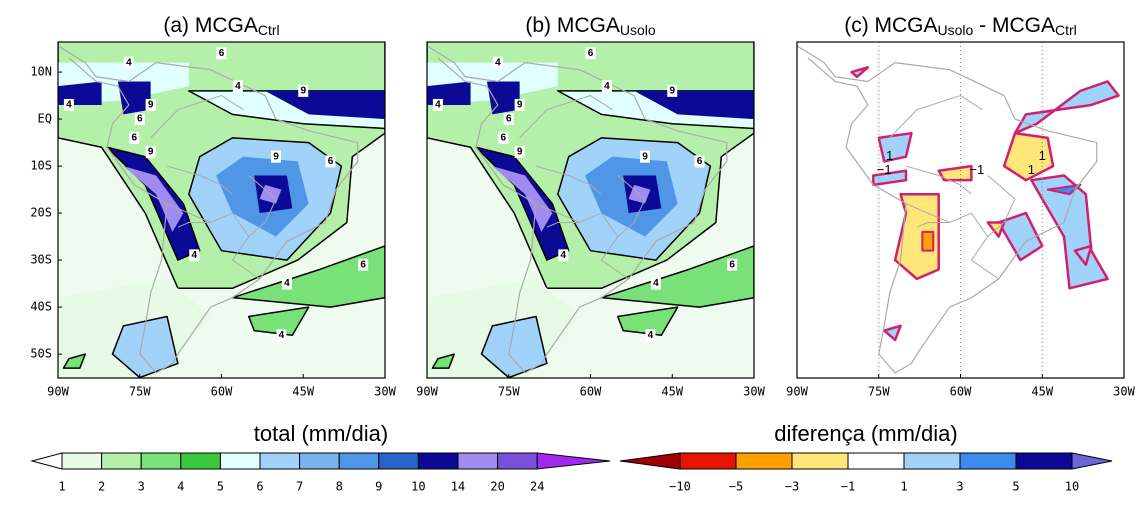 The image size is (1141, 506). I want to click on colorbar-tick-label: −3, so click(792, 487).